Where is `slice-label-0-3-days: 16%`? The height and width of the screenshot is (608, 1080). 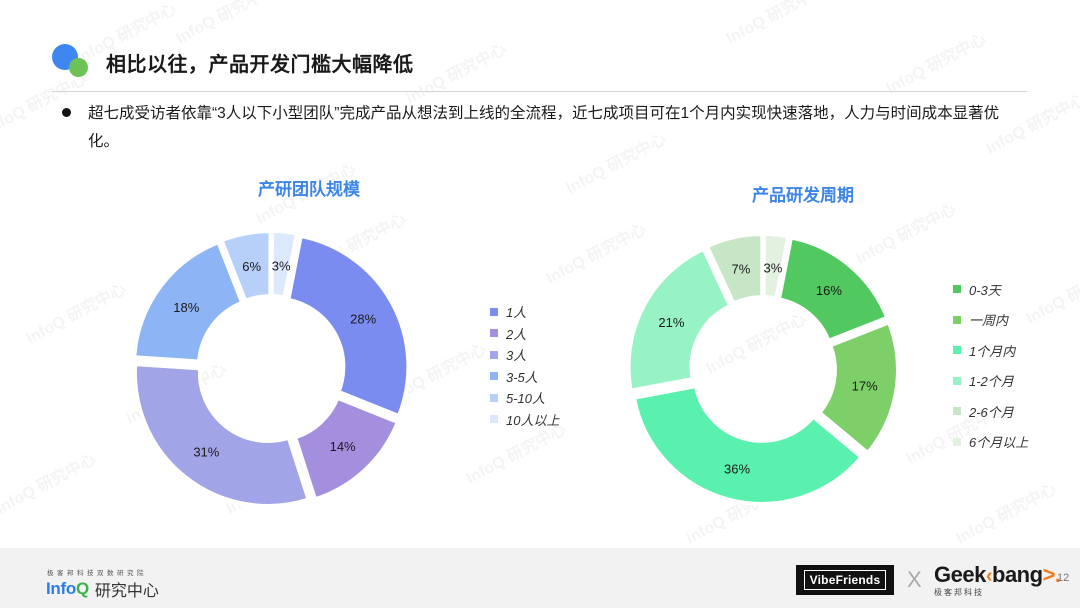
slice-label-0-3-days: 16% is located at coordinates (829, 290).